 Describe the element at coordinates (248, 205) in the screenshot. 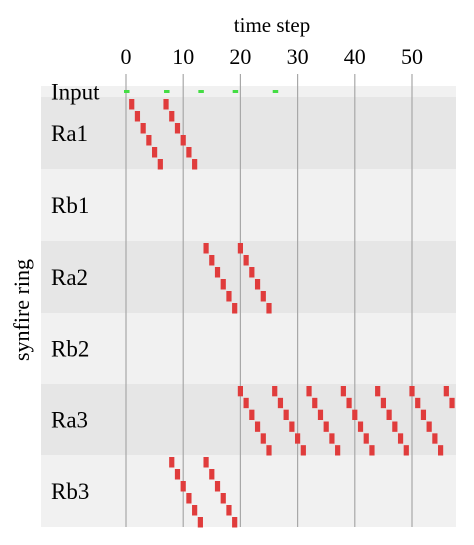

I see `row-band-rb1` at that location.